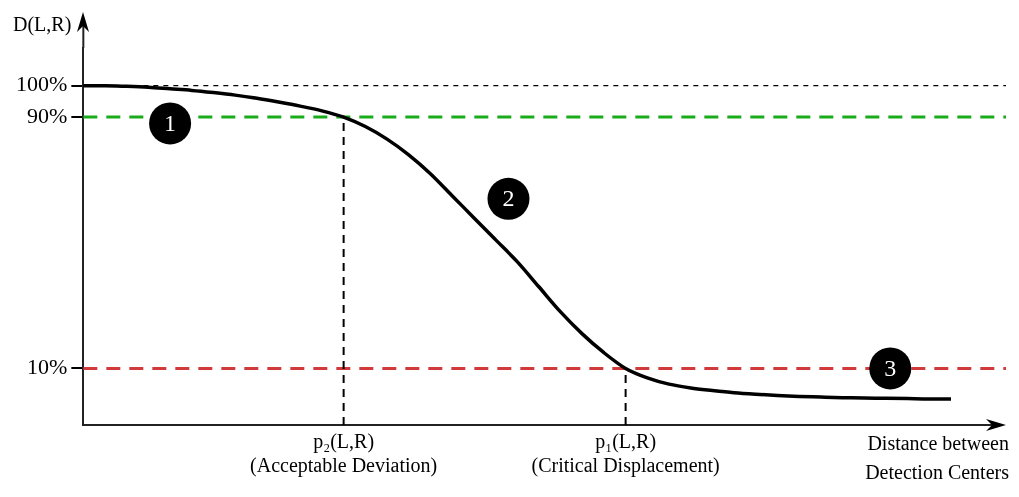  What do you see at coordinates (344, 454) in the screenshot?
I see `x-tick-label: p₂(L,R) (Acceptable Deviation)` at bounding box center [344, 454].